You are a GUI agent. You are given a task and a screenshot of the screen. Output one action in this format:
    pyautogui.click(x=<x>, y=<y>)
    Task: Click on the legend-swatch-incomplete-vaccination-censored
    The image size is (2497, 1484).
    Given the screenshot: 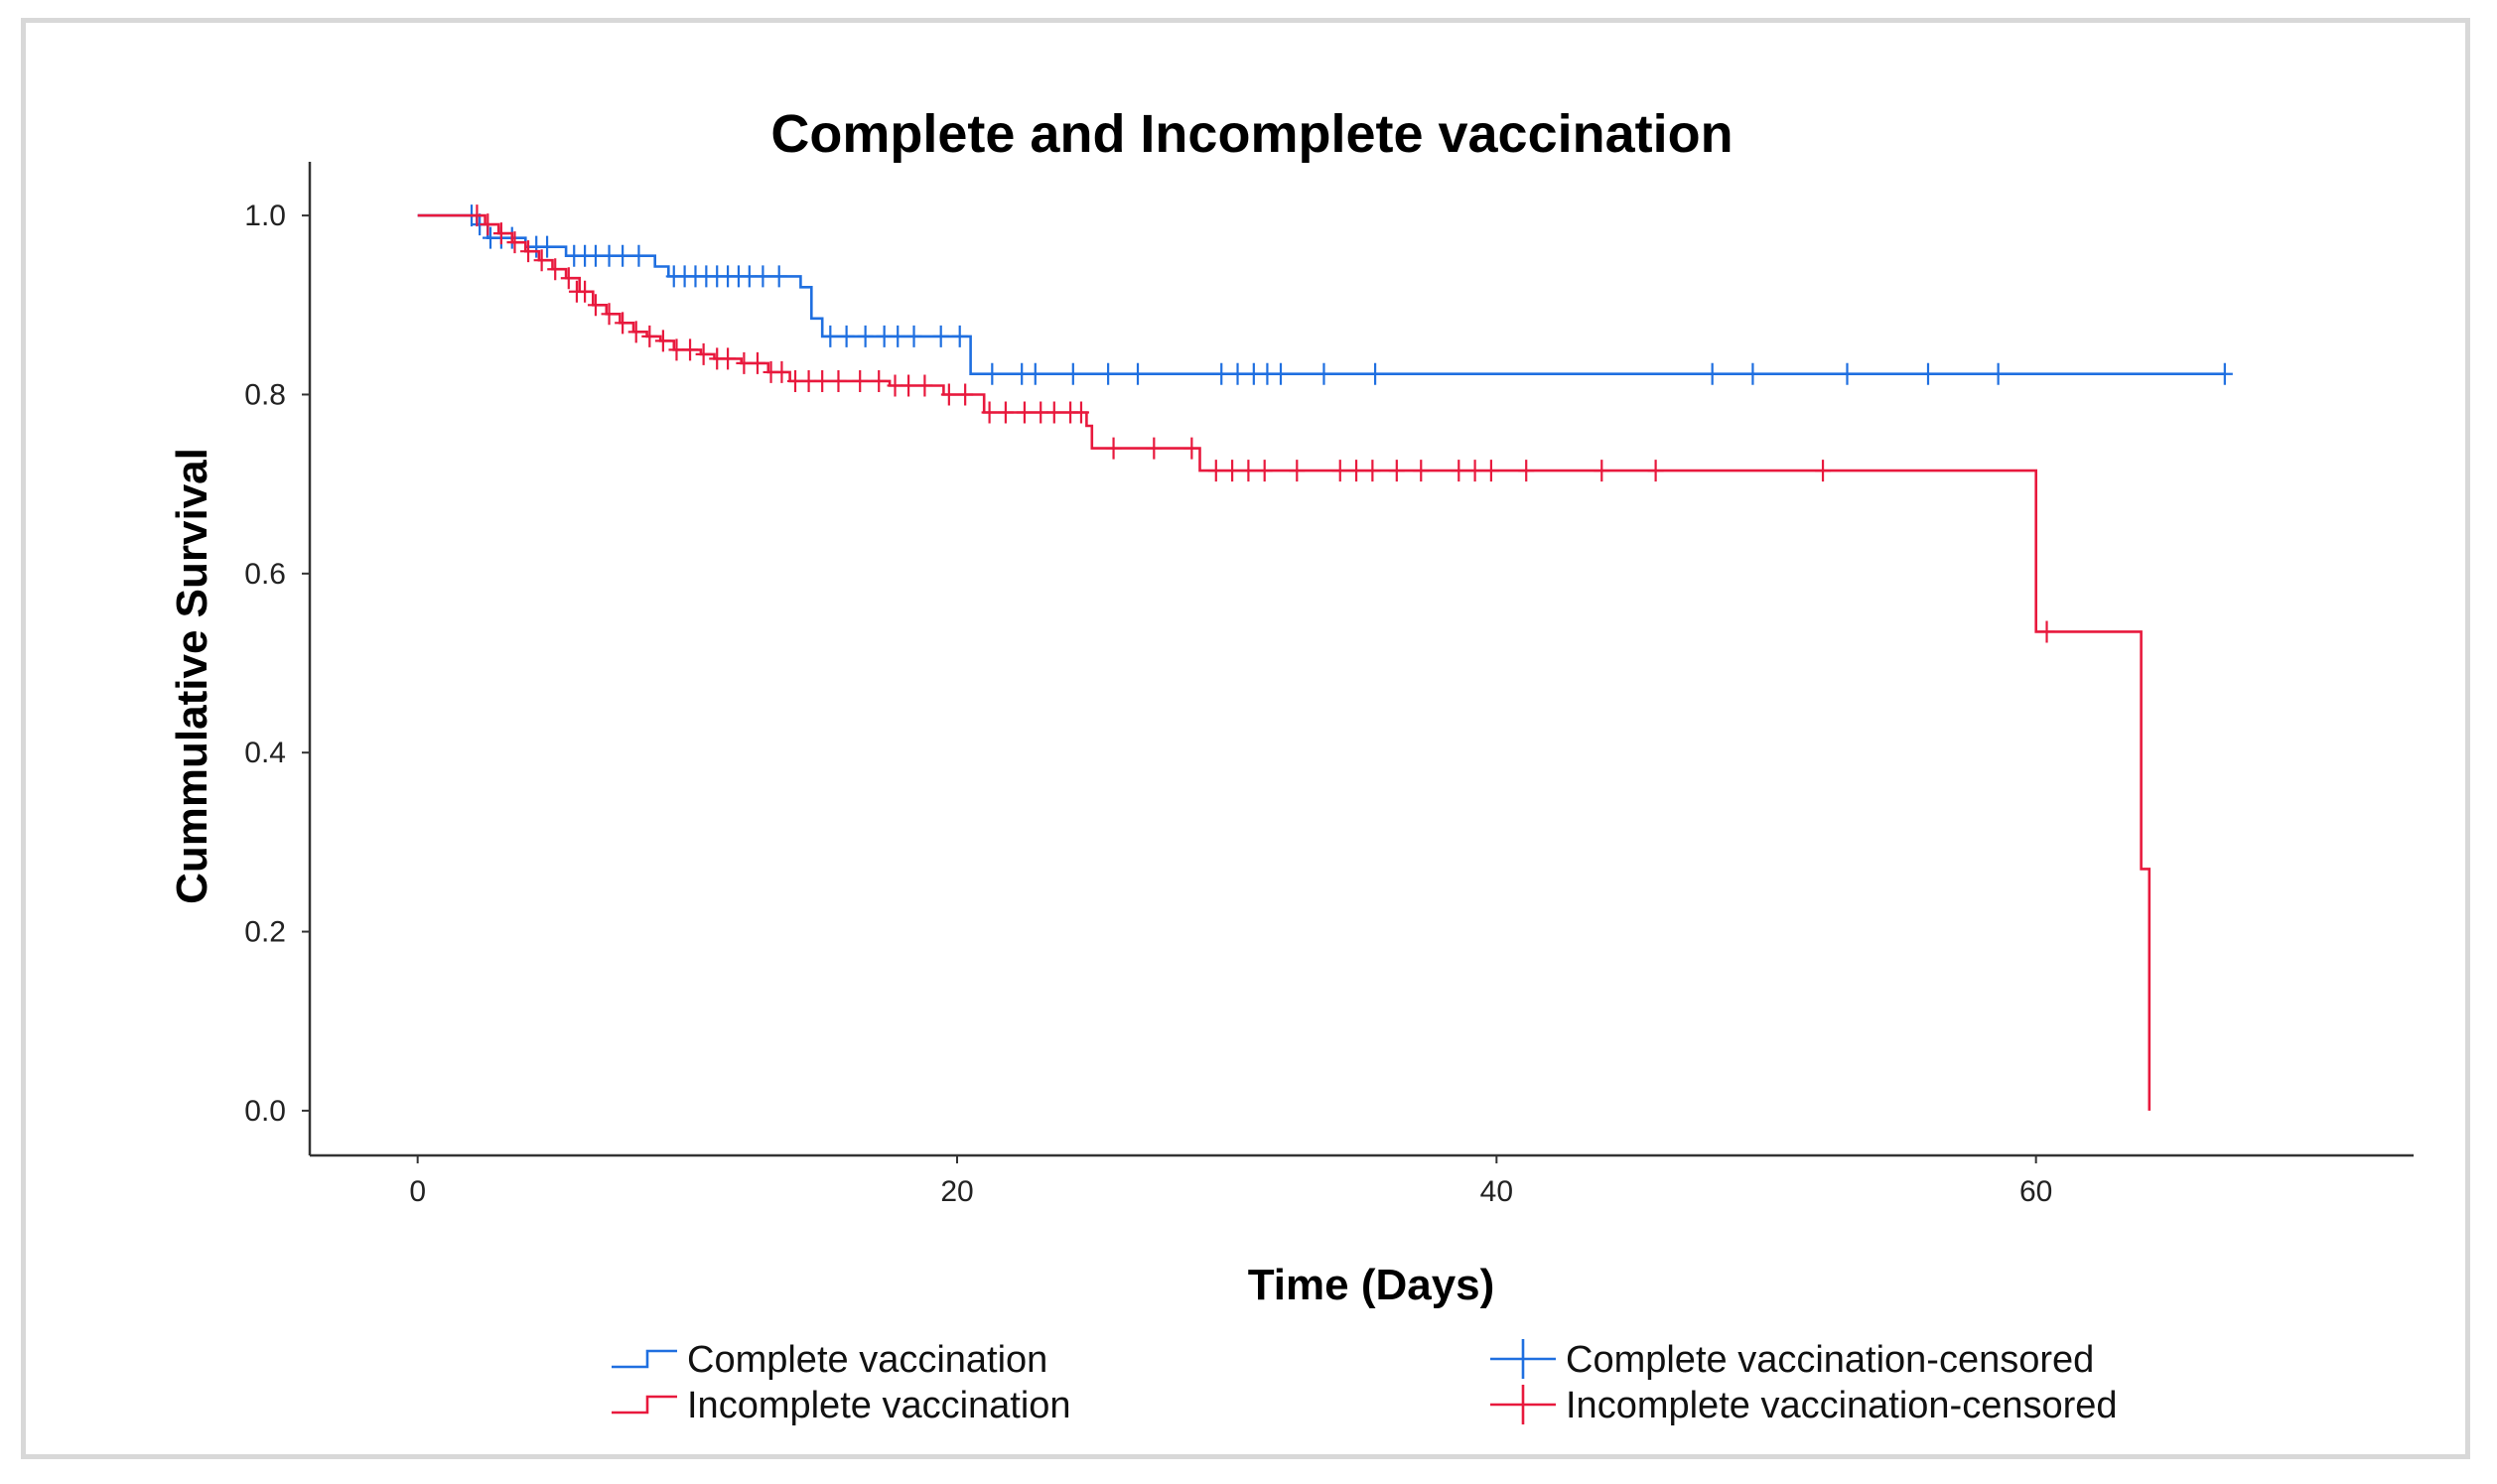 What is the action you would take?
    pyautogui.click(x=1523, y=1404)
    